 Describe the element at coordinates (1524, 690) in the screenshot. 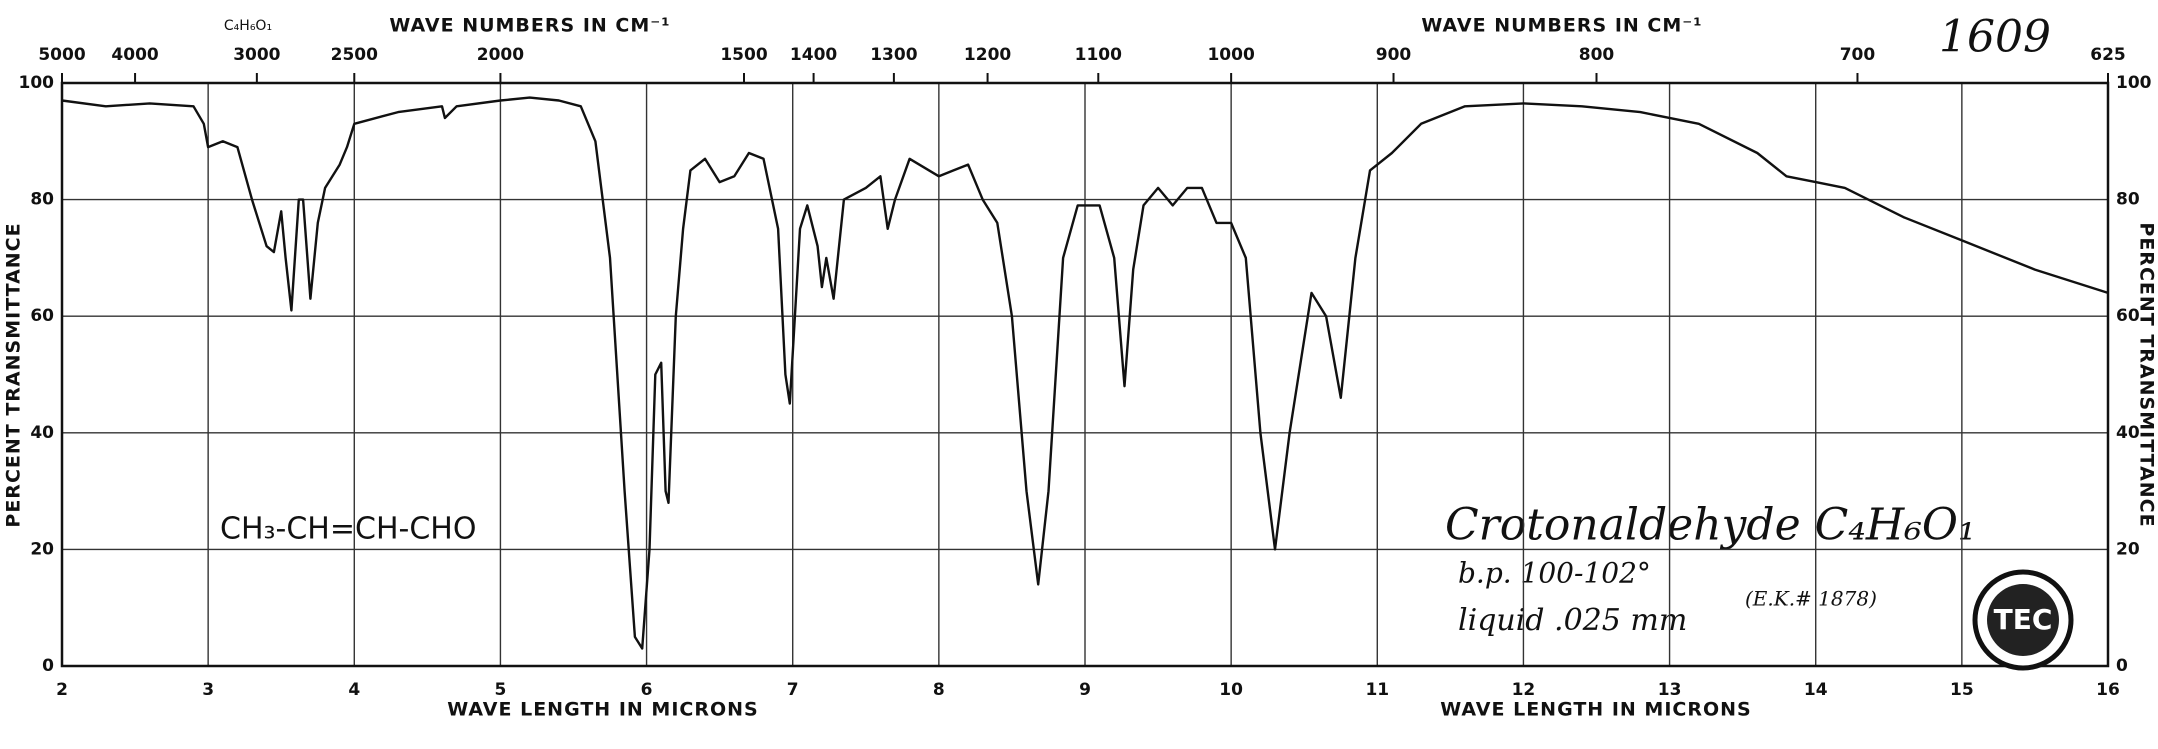

I see `x-tick-label: 12` at that location.